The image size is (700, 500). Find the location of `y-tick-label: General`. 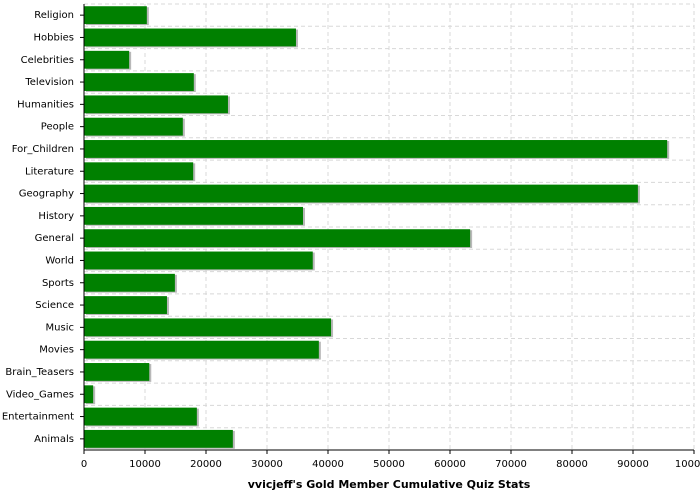

y-tick-label: General is located at coordinates (54, 238).